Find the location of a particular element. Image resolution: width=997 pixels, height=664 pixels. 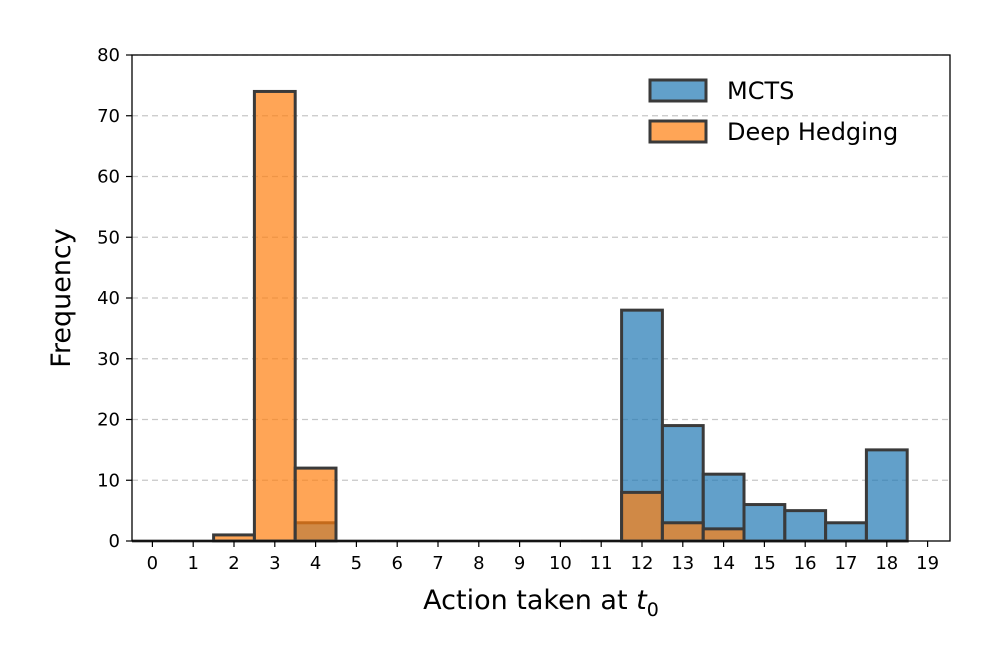

x-tick-label: 17 is located at coordinates (846, 563).